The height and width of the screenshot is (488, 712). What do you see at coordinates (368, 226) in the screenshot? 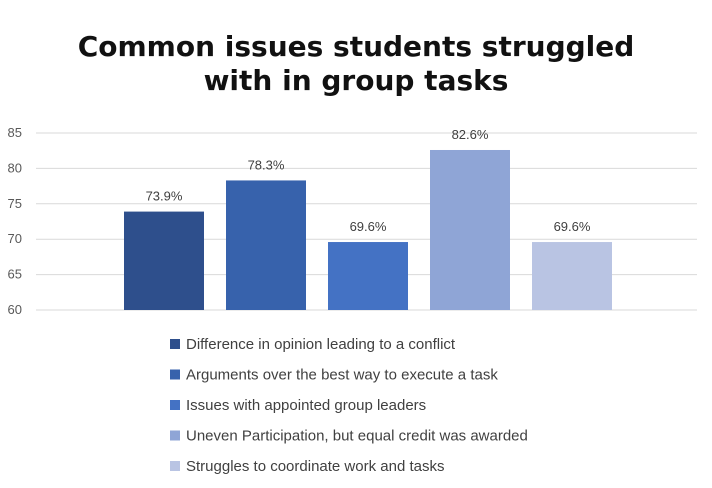
I see `data-label-3: 69.6%` at bounding box center [368, 226].